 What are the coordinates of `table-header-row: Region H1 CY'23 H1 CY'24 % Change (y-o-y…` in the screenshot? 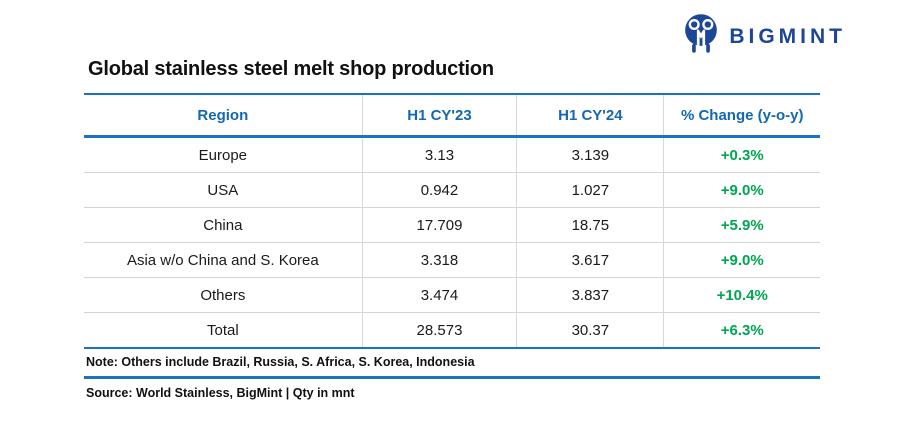 It's located at (452, 116).